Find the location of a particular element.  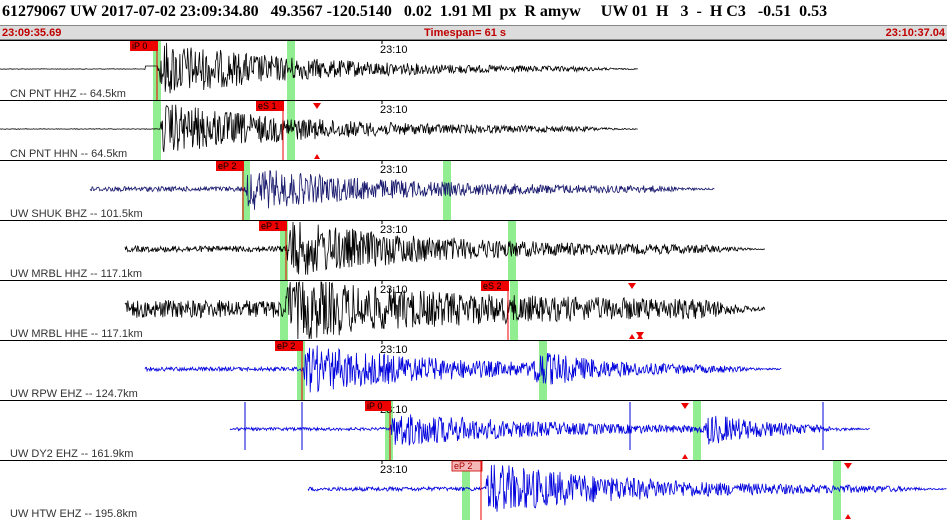

start-time: 23:09:35.69 is located at coordinates (32, 33).